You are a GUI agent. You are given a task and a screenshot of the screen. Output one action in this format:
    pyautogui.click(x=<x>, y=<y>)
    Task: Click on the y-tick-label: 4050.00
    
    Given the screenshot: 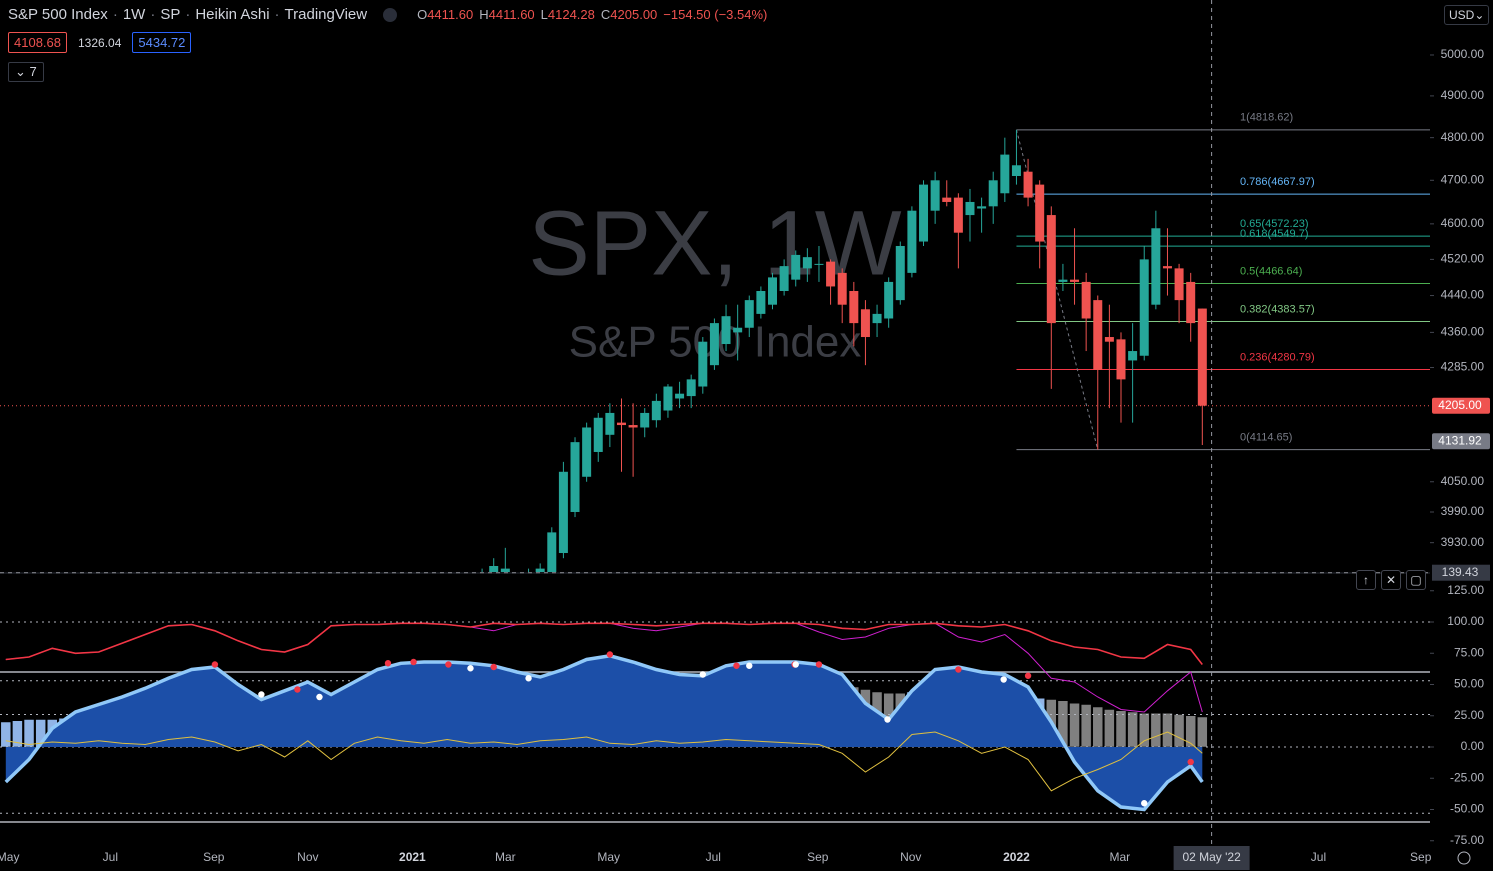 What is the action you would take?
    pyautogui.click(x=1463, y=481)
    